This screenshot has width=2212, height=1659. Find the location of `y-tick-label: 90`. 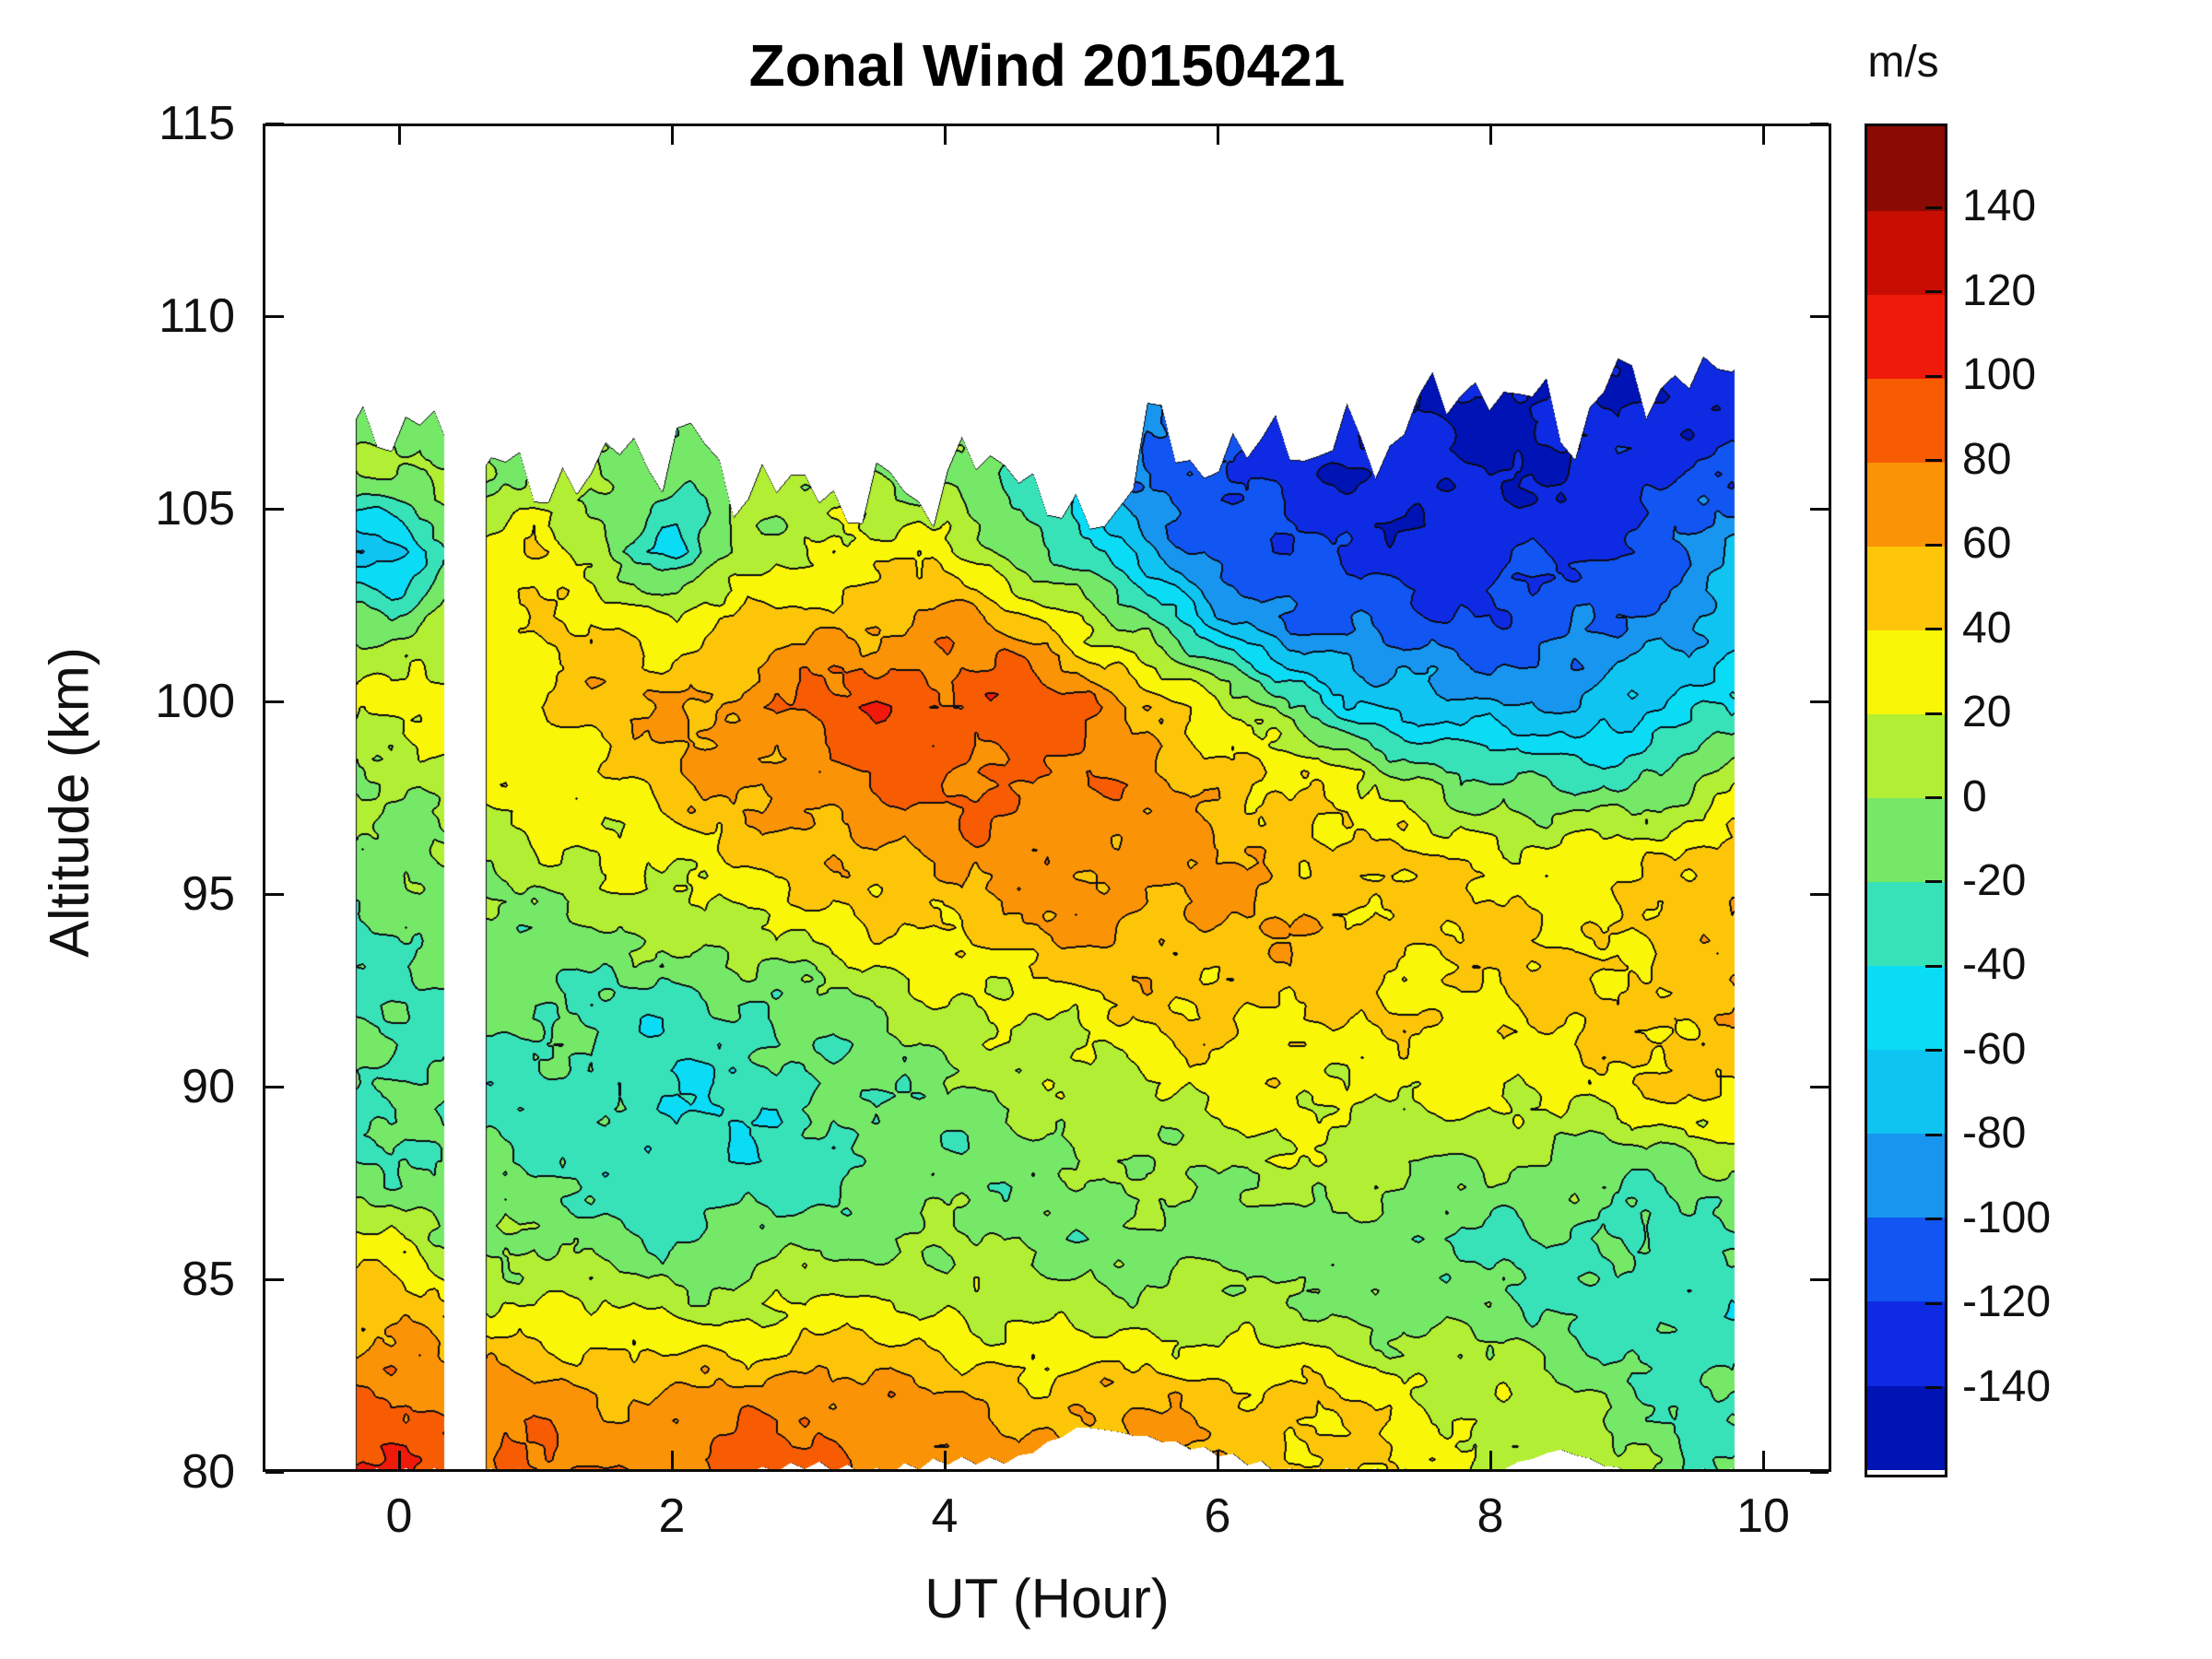

y-tick-label: 90 is located at coordinates (208, 1086).